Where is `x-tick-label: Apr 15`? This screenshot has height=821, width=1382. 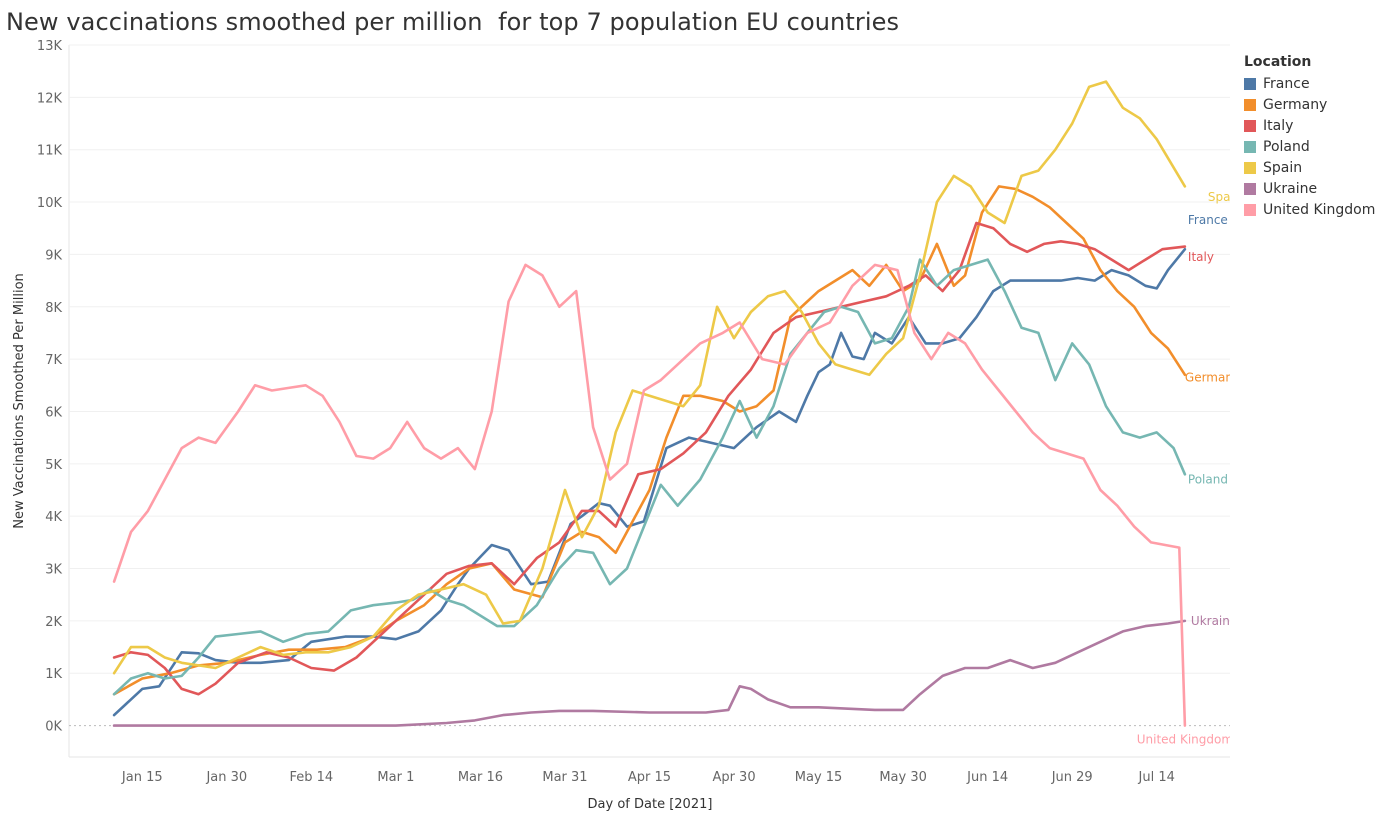 x-tick-label: Apr 15 is located at coordinates (649, 777).